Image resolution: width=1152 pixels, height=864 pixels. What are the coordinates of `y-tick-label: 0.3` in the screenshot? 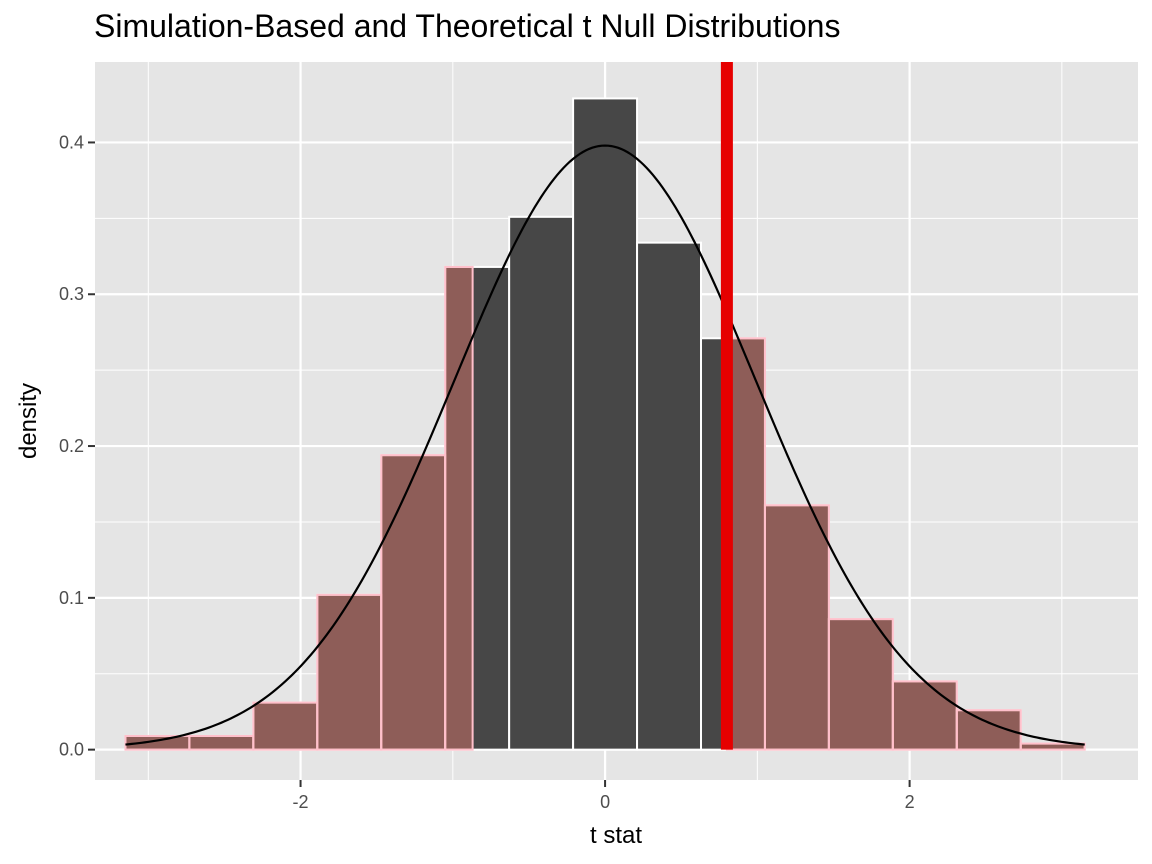 It's located at (71, 294).